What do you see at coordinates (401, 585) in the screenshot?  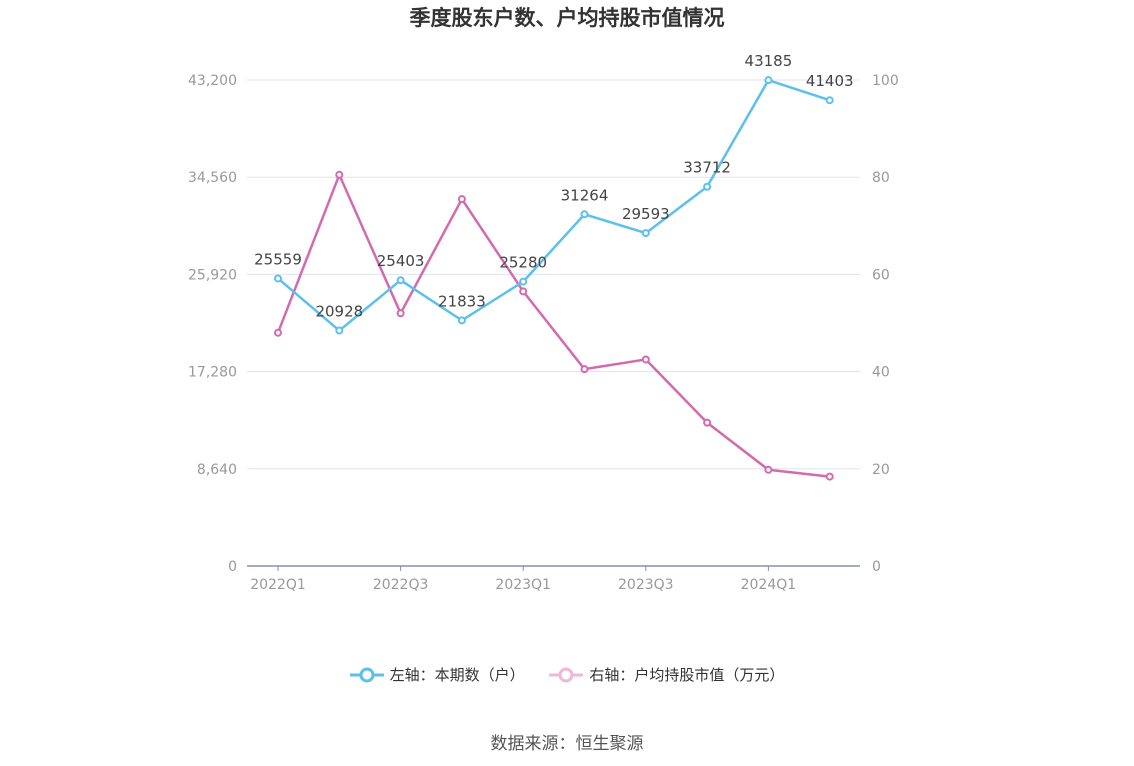 I see `x-tick-label: 2022Q3` at bounding box center [401, 585].